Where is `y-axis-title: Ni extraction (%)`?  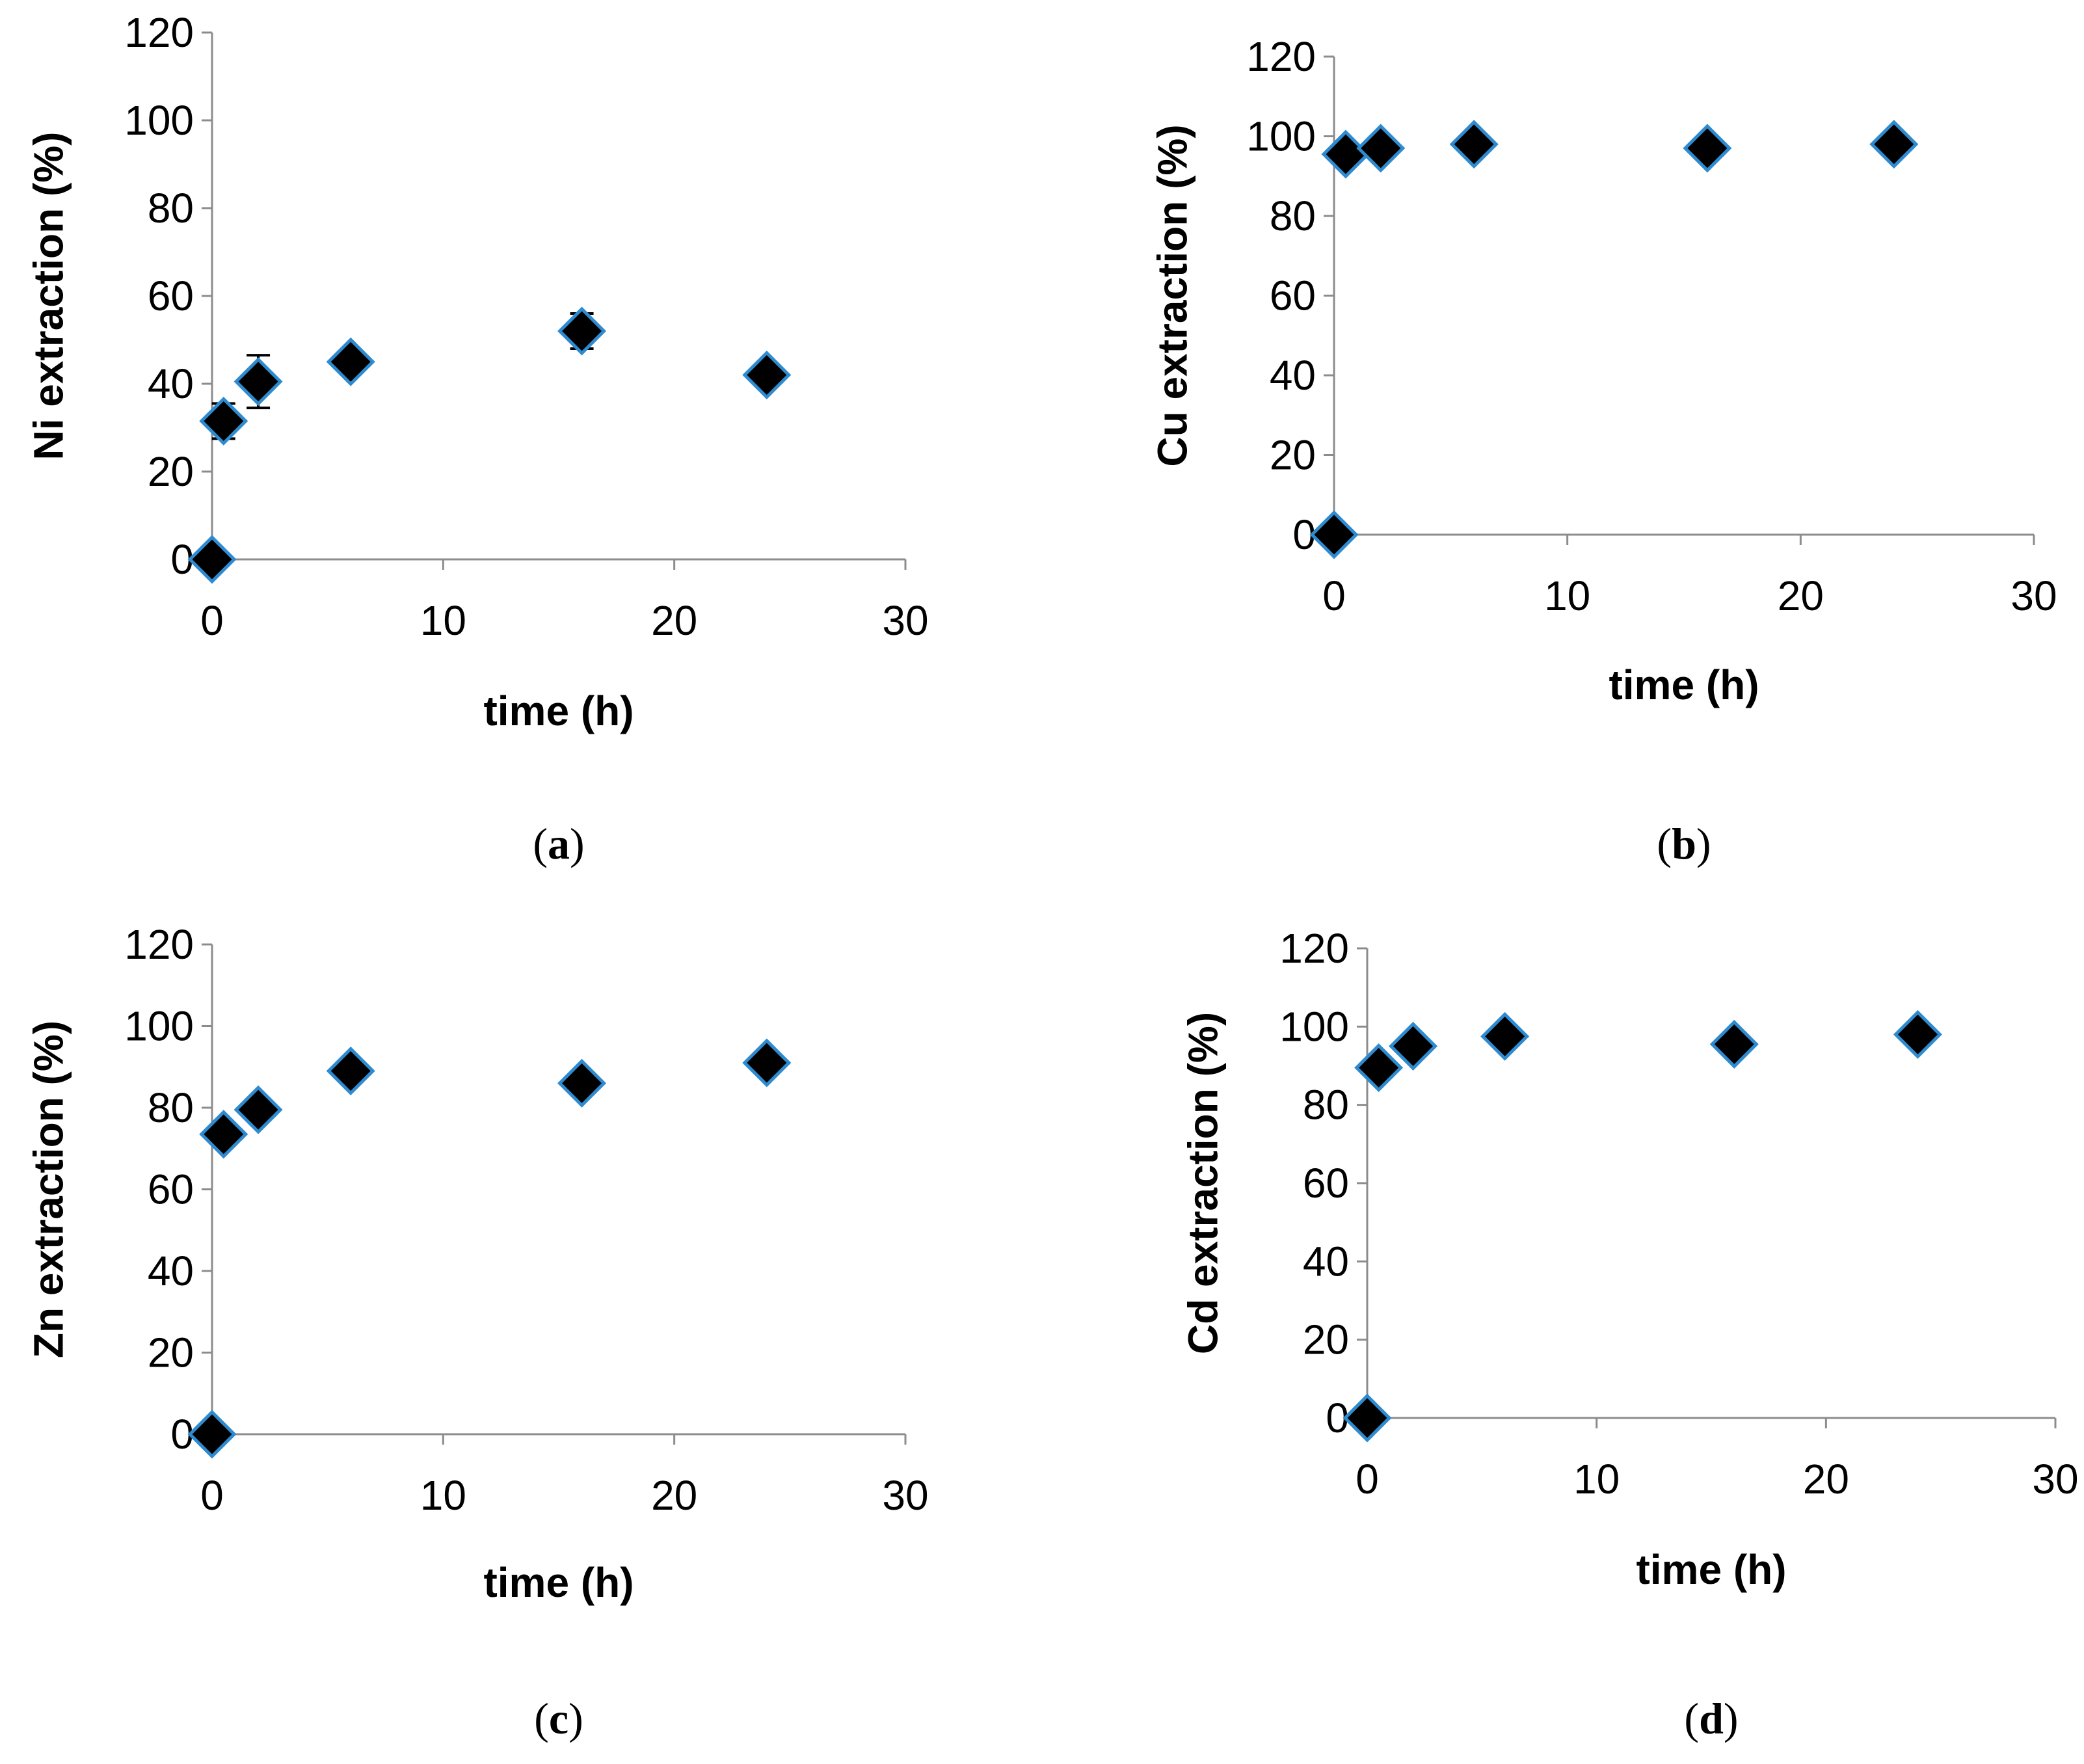
y-axis-title: Ni extraction (%) is located at coordinates (48, 296).